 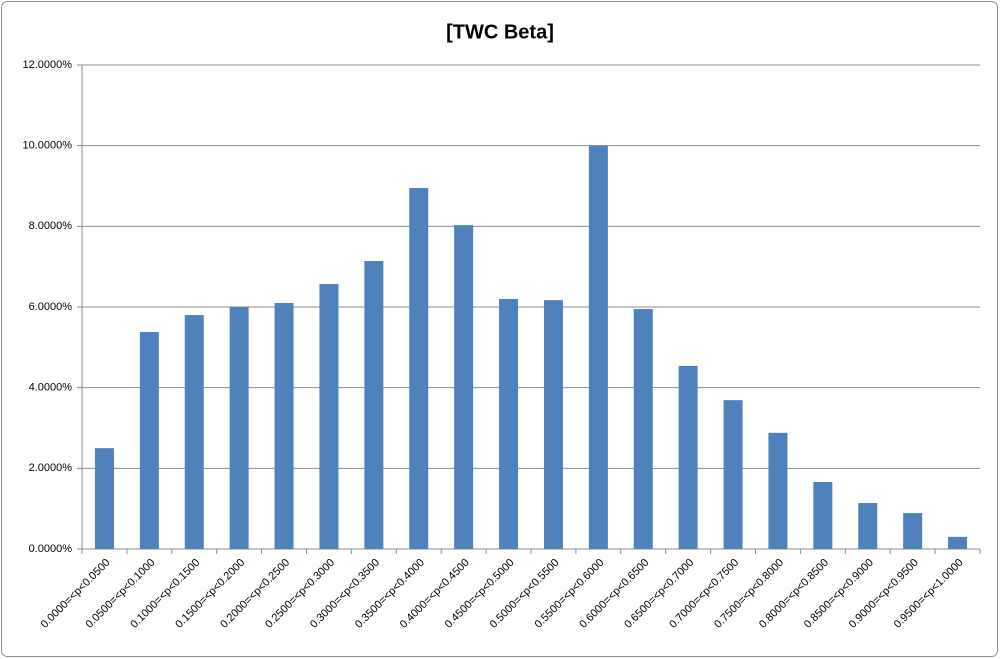 What do you see at coordinates (51, 468) in the screenshot?
I see `y-tick-label: 2.0000%` at bounding box center [51, 468].